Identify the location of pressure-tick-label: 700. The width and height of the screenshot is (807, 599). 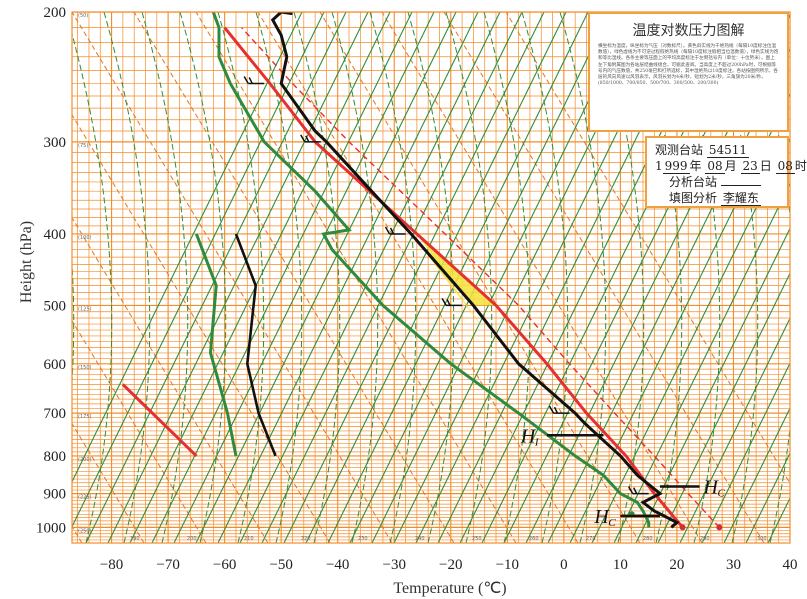
(55, 414).